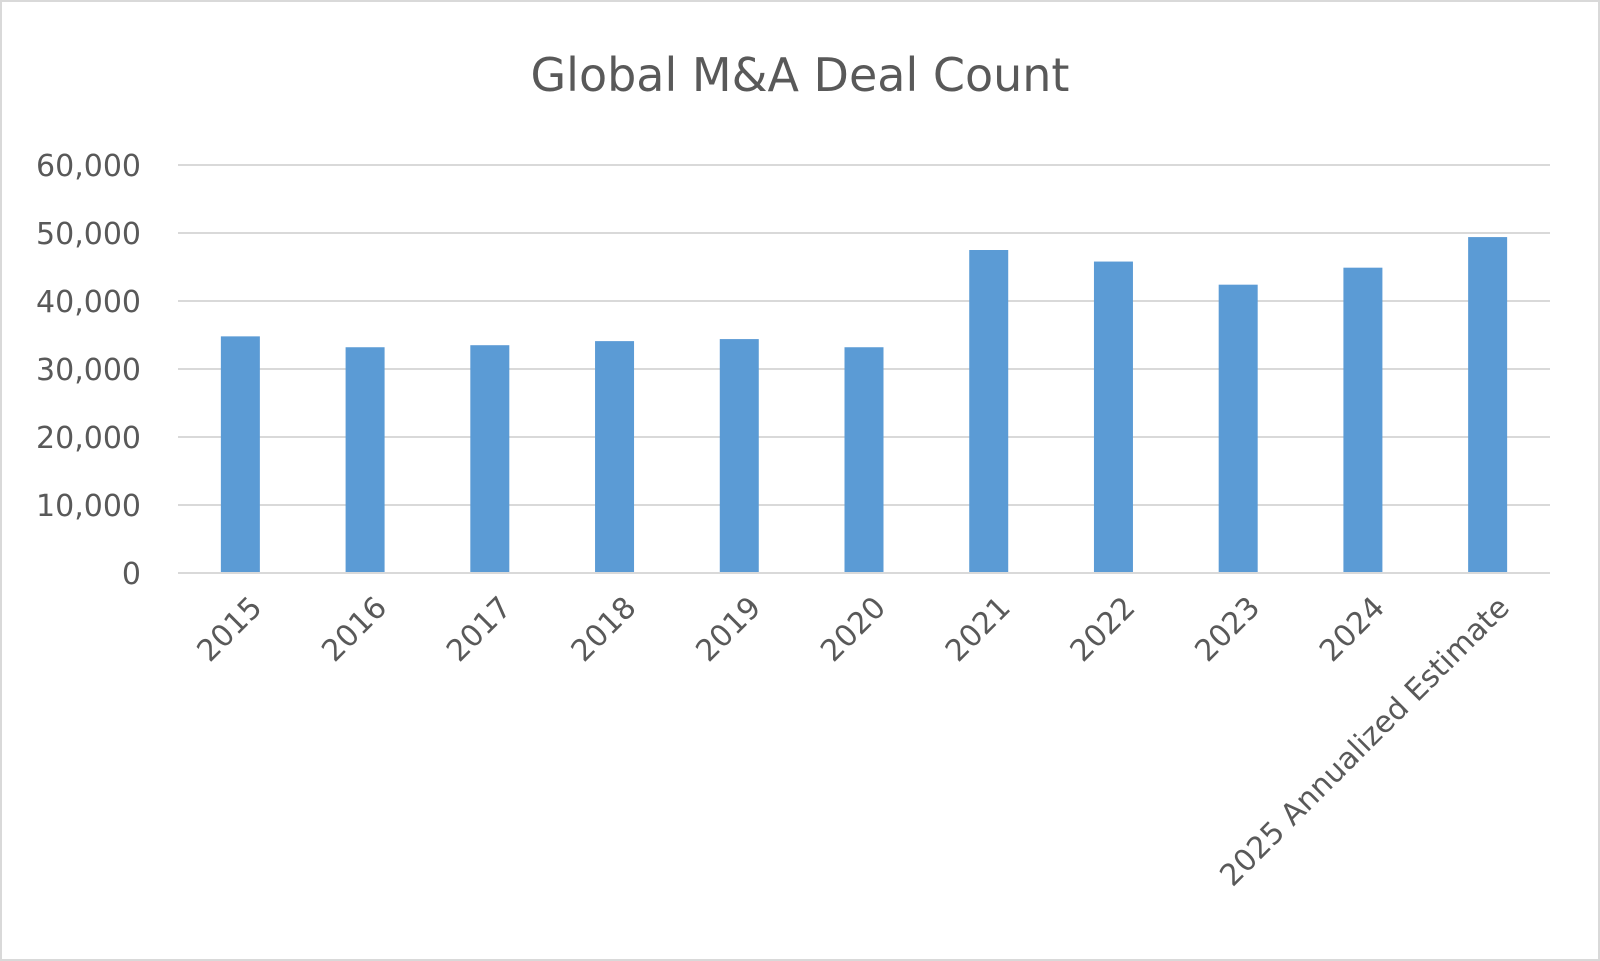 This screenshot has height=961, width=1600. What do you see at coordinates (131, 574) in the screenshot?
I see `y-tick-label: 0` at bounding box center [131, 574].